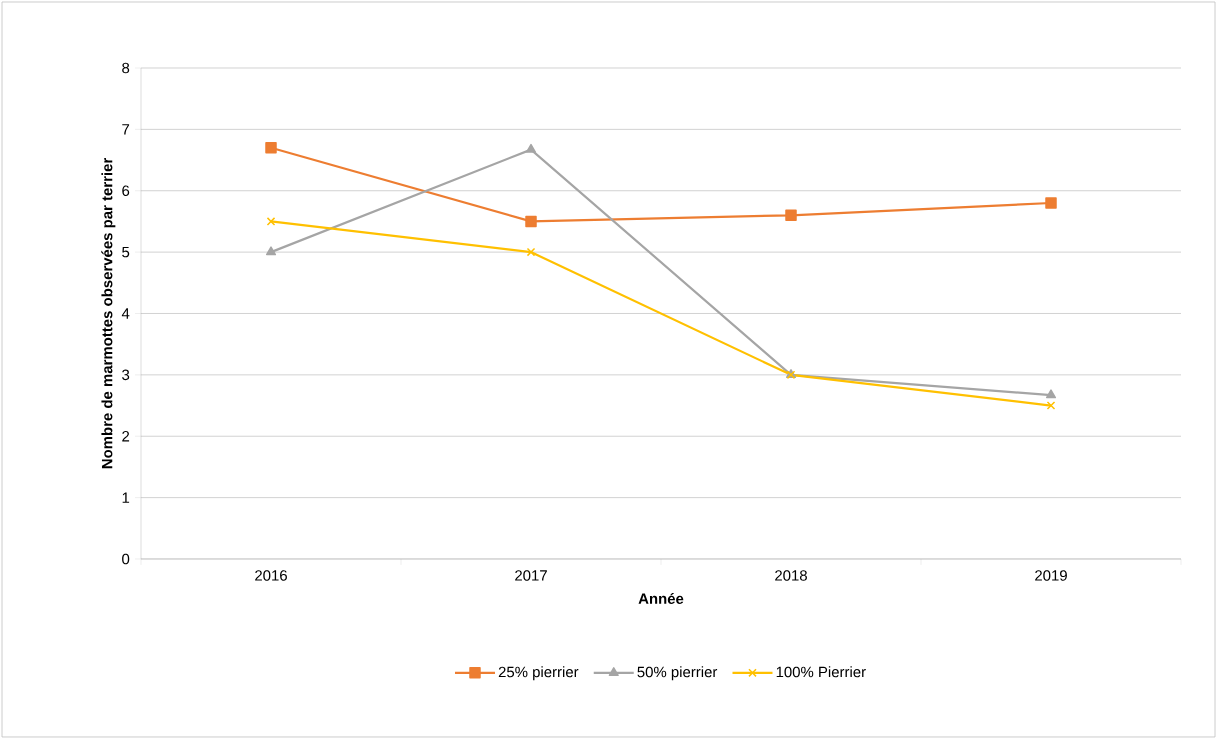 This screenshot has width=1217, height=739. Describe the element at coordinates (126, 129) in the screenshot. I see `y-tick-label: 7` at that location.